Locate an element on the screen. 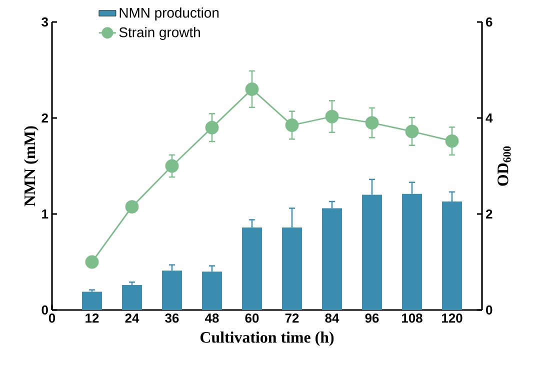 The width and height of the screenshot is (550, 378). x-tick-label: 120 is located at coordinates (452, 318).